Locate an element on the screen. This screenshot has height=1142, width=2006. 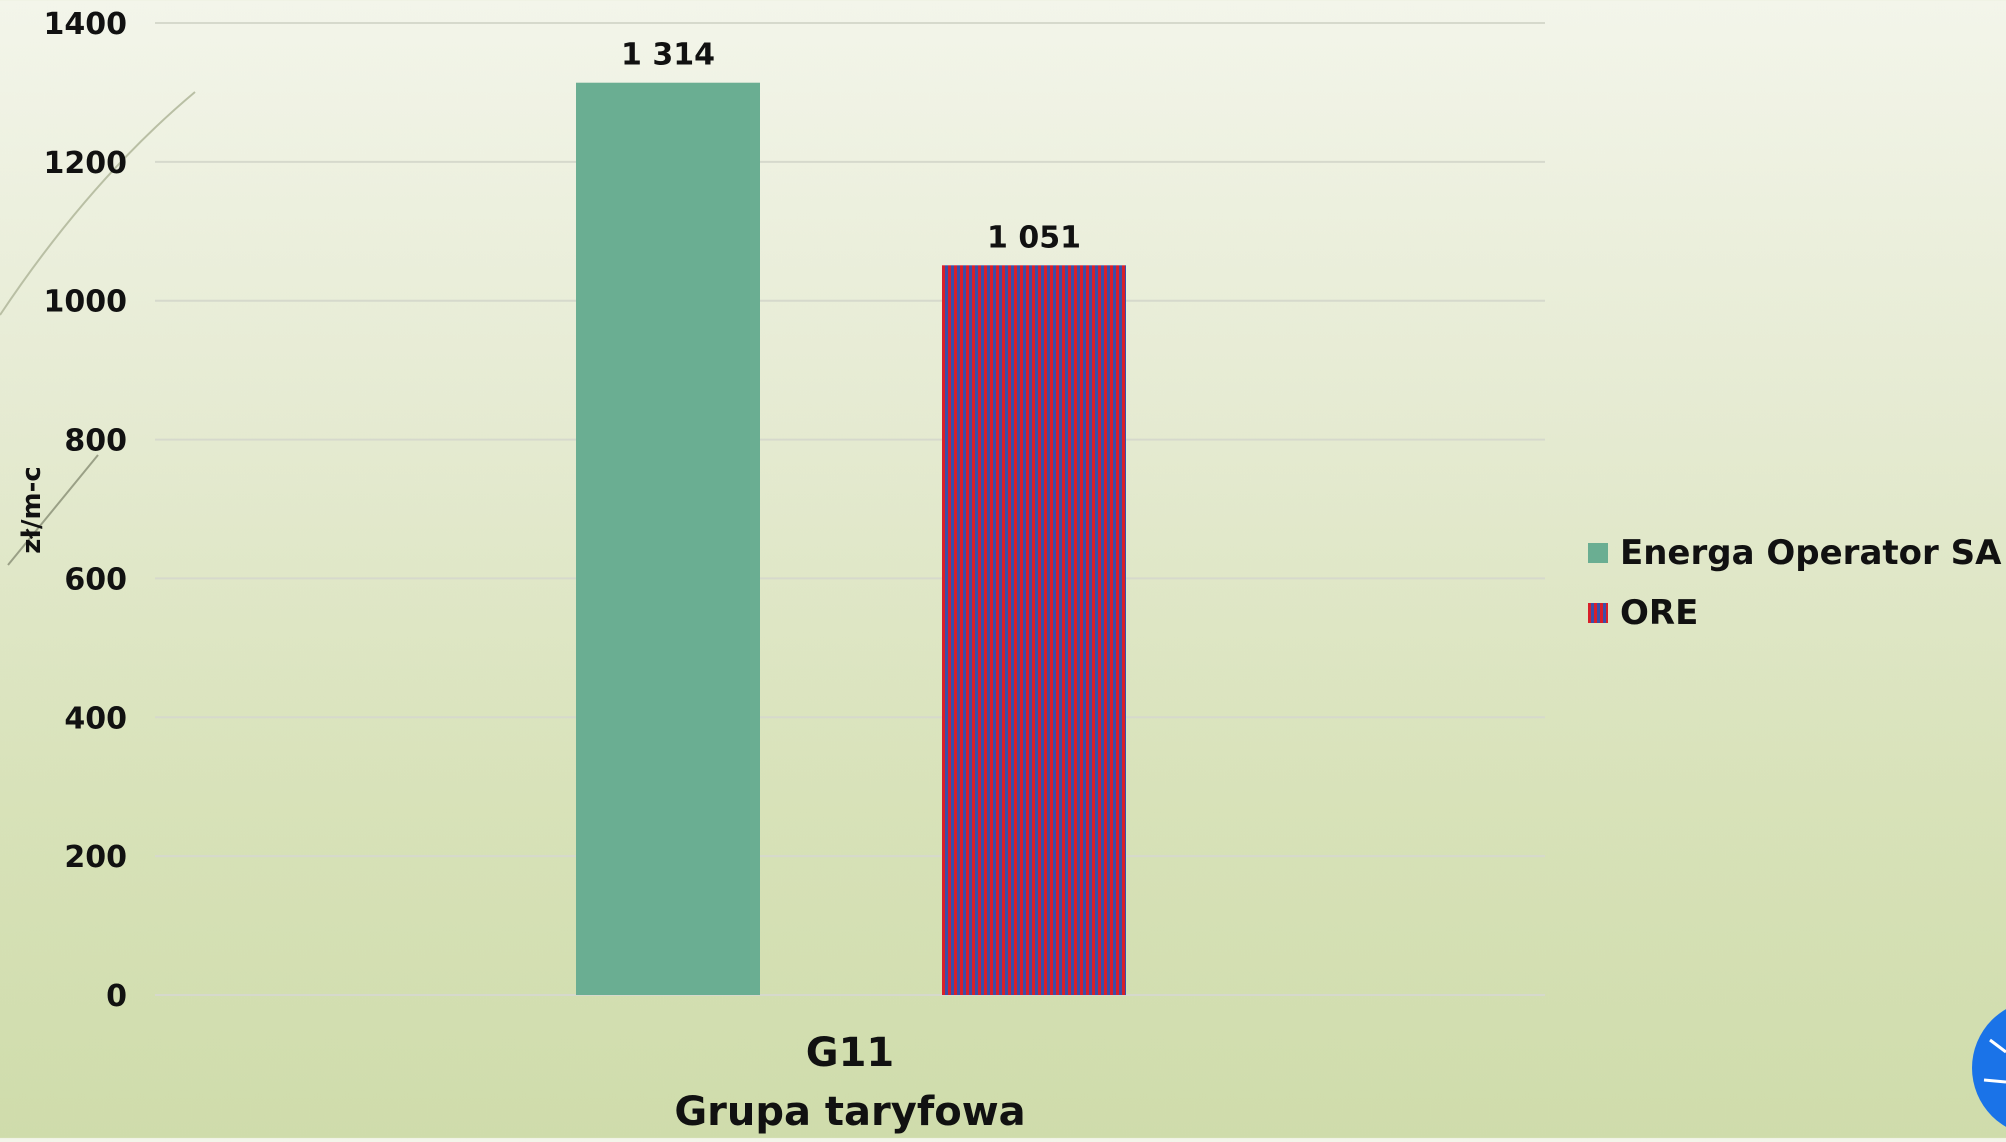
legend-swatch-ore is located at coordinates (1598, 613).